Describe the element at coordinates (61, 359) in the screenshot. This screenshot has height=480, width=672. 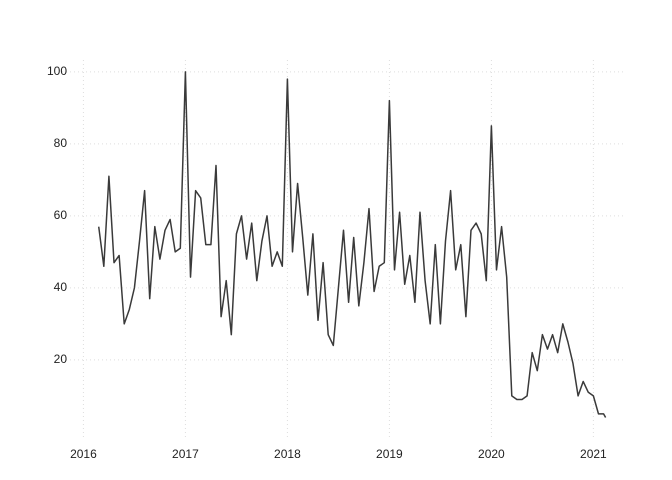
I see `y-tick-label: 20` at that location.